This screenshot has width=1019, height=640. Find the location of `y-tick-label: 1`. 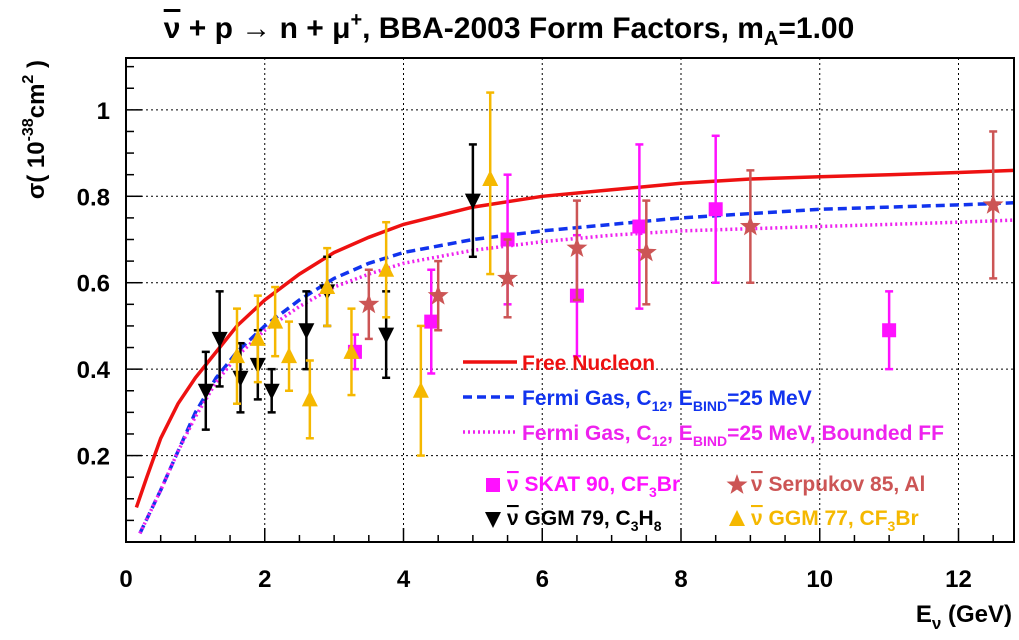

y-tick-label: 1 is located at coordinates (103, 111).